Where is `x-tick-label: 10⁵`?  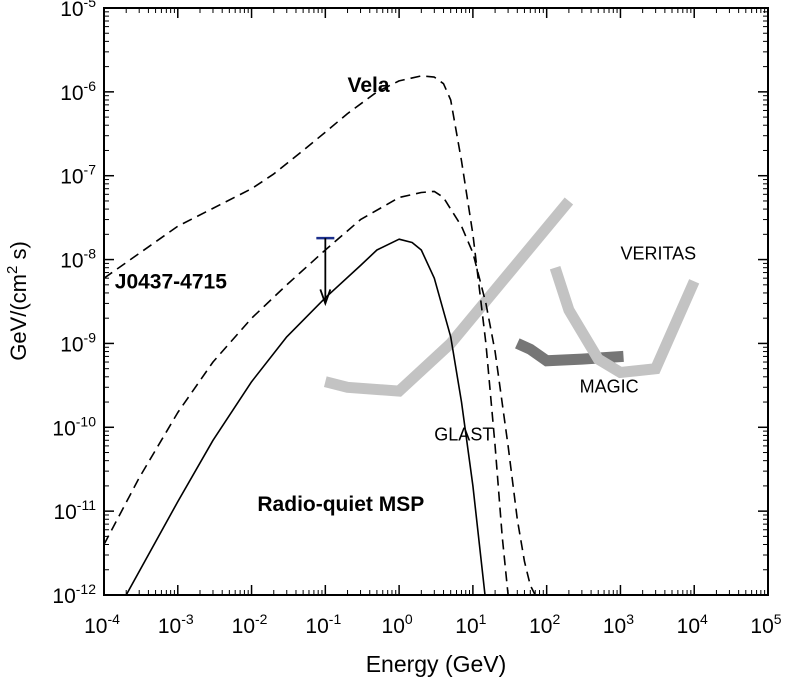 x-tick-label: 10⁵ is located at coordinates (765, 624).